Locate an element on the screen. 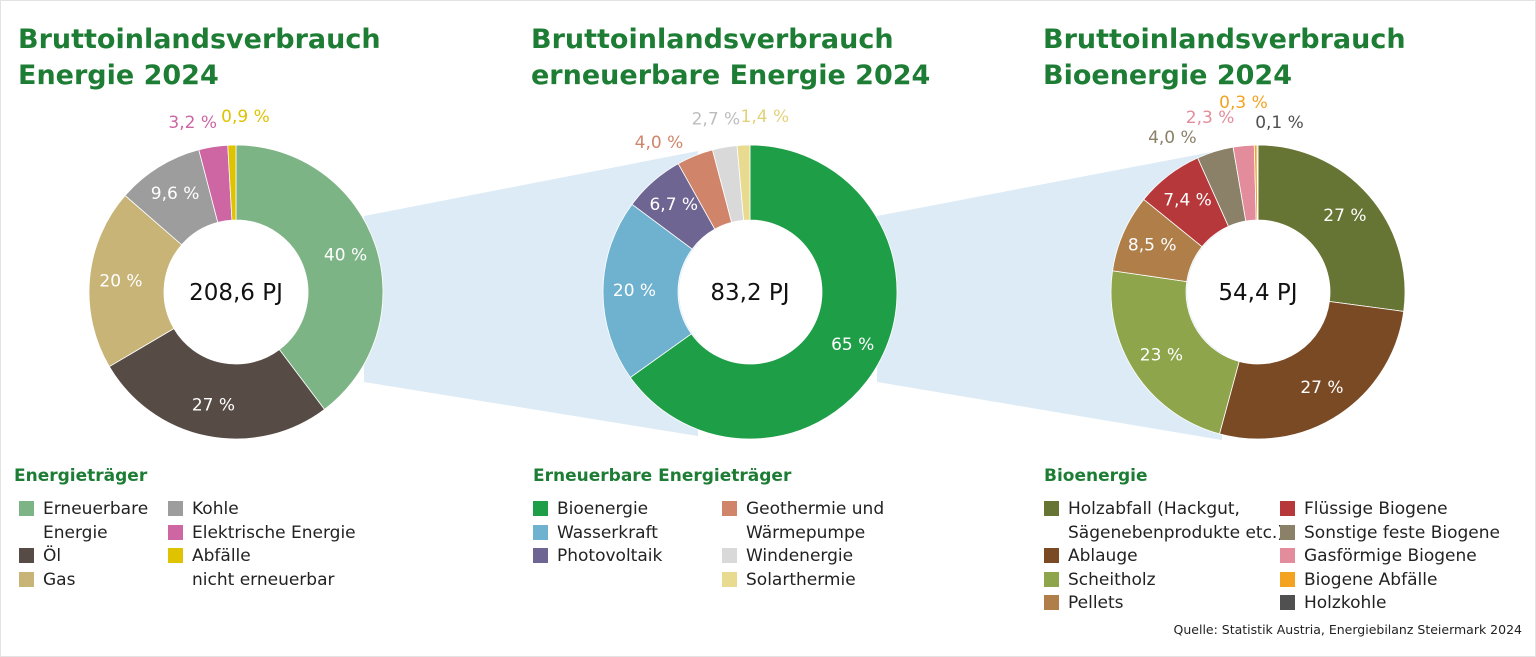 The image size is (1536, 657). legend-item: Pellets is located at coordinates (1164, 604).